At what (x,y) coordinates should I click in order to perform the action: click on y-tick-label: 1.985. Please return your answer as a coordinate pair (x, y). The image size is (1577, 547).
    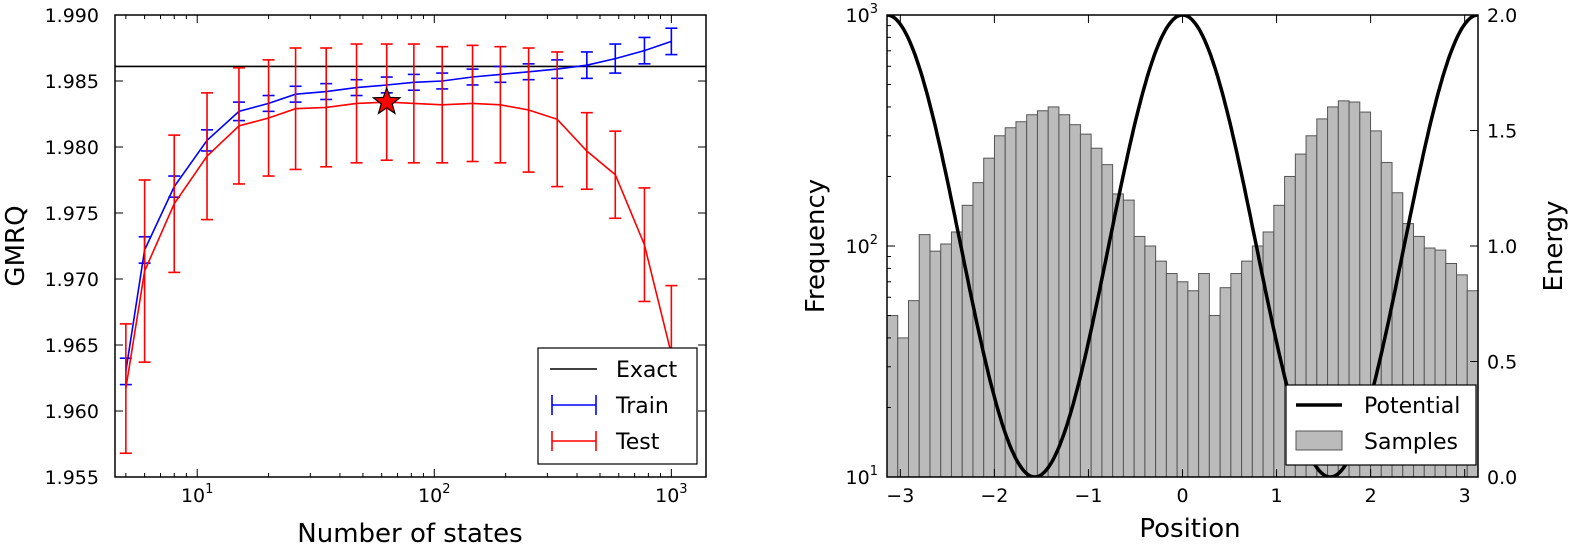
    Looking at the image, I should click on (72, 82).